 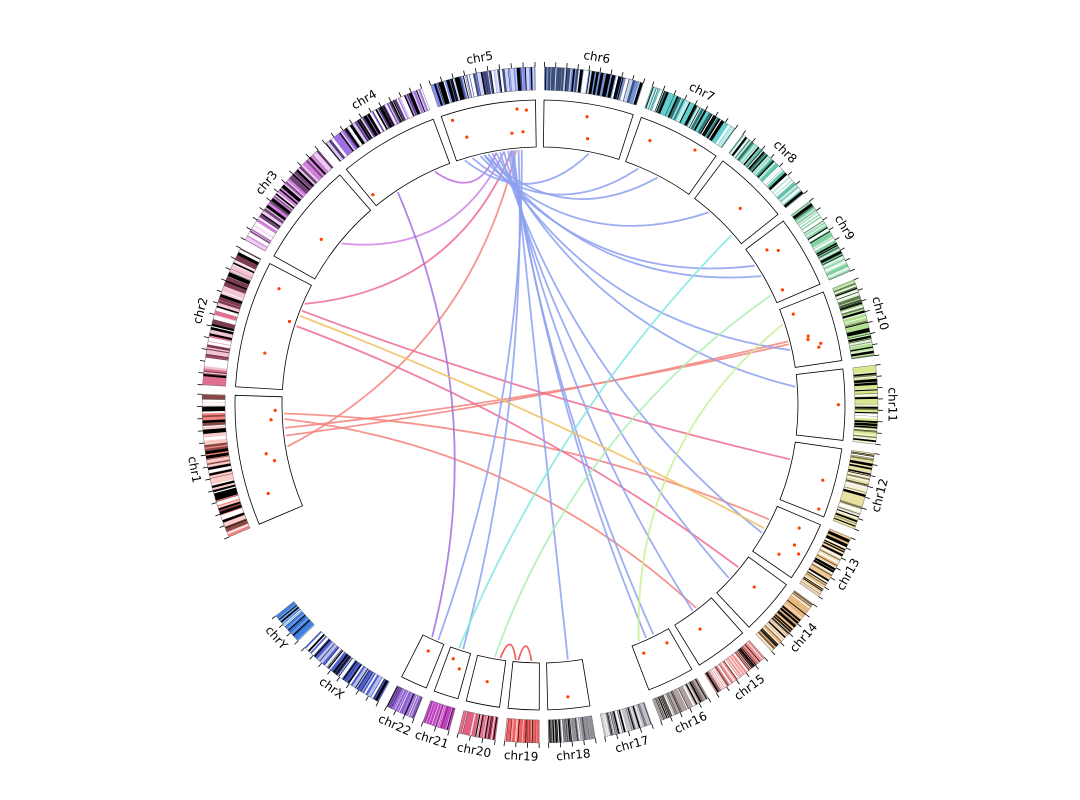 I want to click on ideogram-chr18, so click(x=572, y=731).